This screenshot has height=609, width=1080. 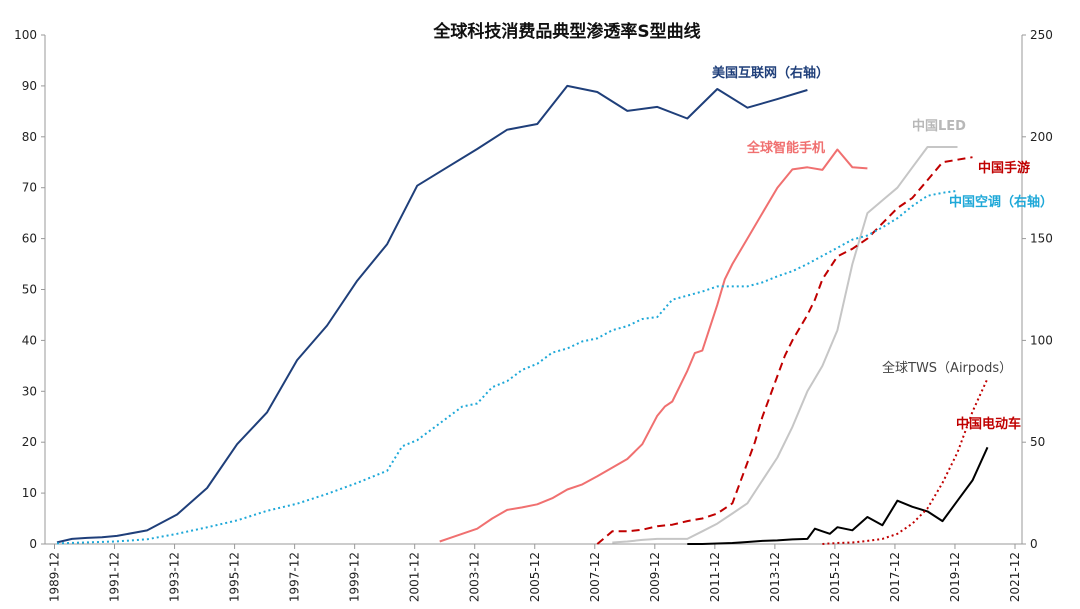 I want to click on label-china-led: 中国LED, so click(x=939, y=126).